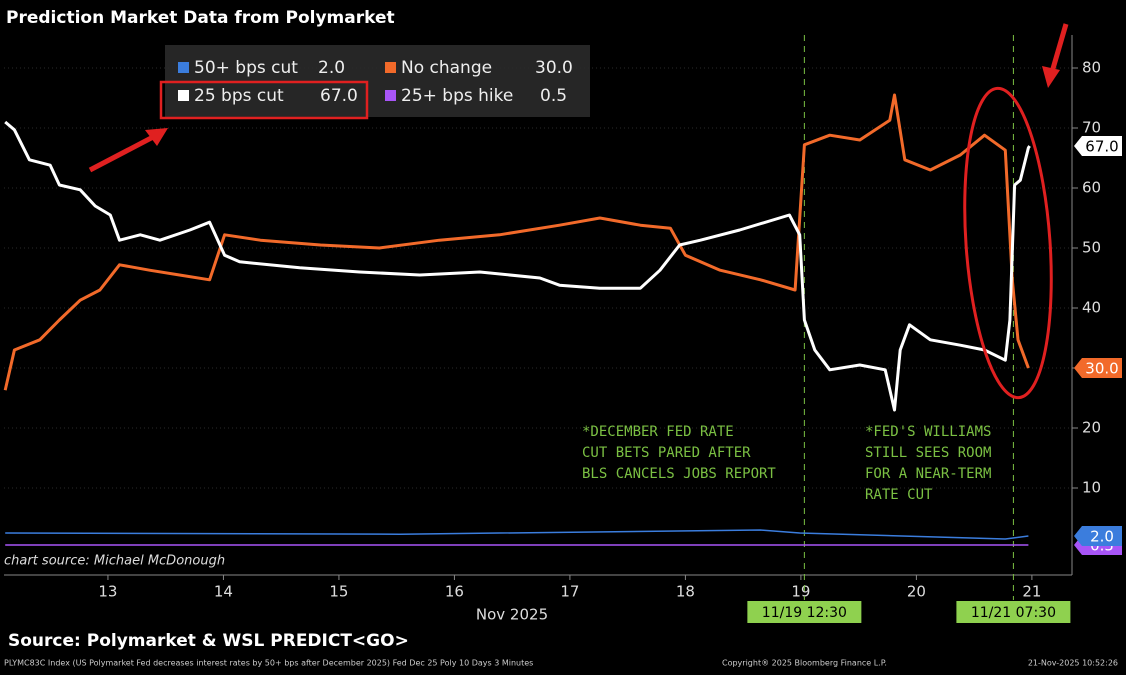 The image size is (1126, 675). What do you see at coordinates (239, 96) in the screenshot?
I see `legend-label: 25 bps cut` at bounding box center [239, 96].